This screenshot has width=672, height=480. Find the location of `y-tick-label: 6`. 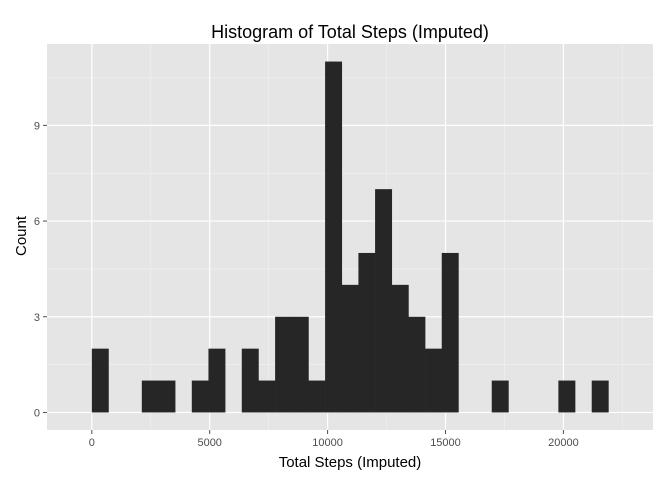

y-tick-label: 6 is located at coordinates (37, 222).